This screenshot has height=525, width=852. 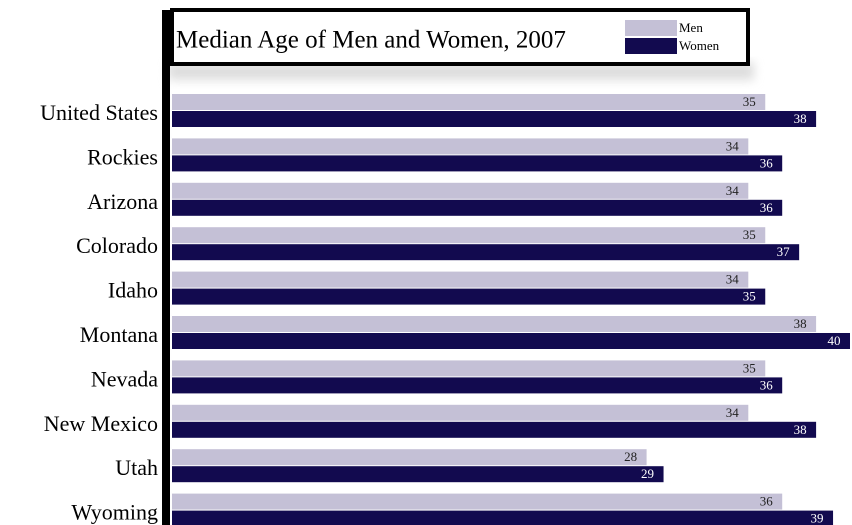 What do you see at coordinates (784, 251) in the screenshot?
I see `value-label: 37` at bounding box center [784, 251].